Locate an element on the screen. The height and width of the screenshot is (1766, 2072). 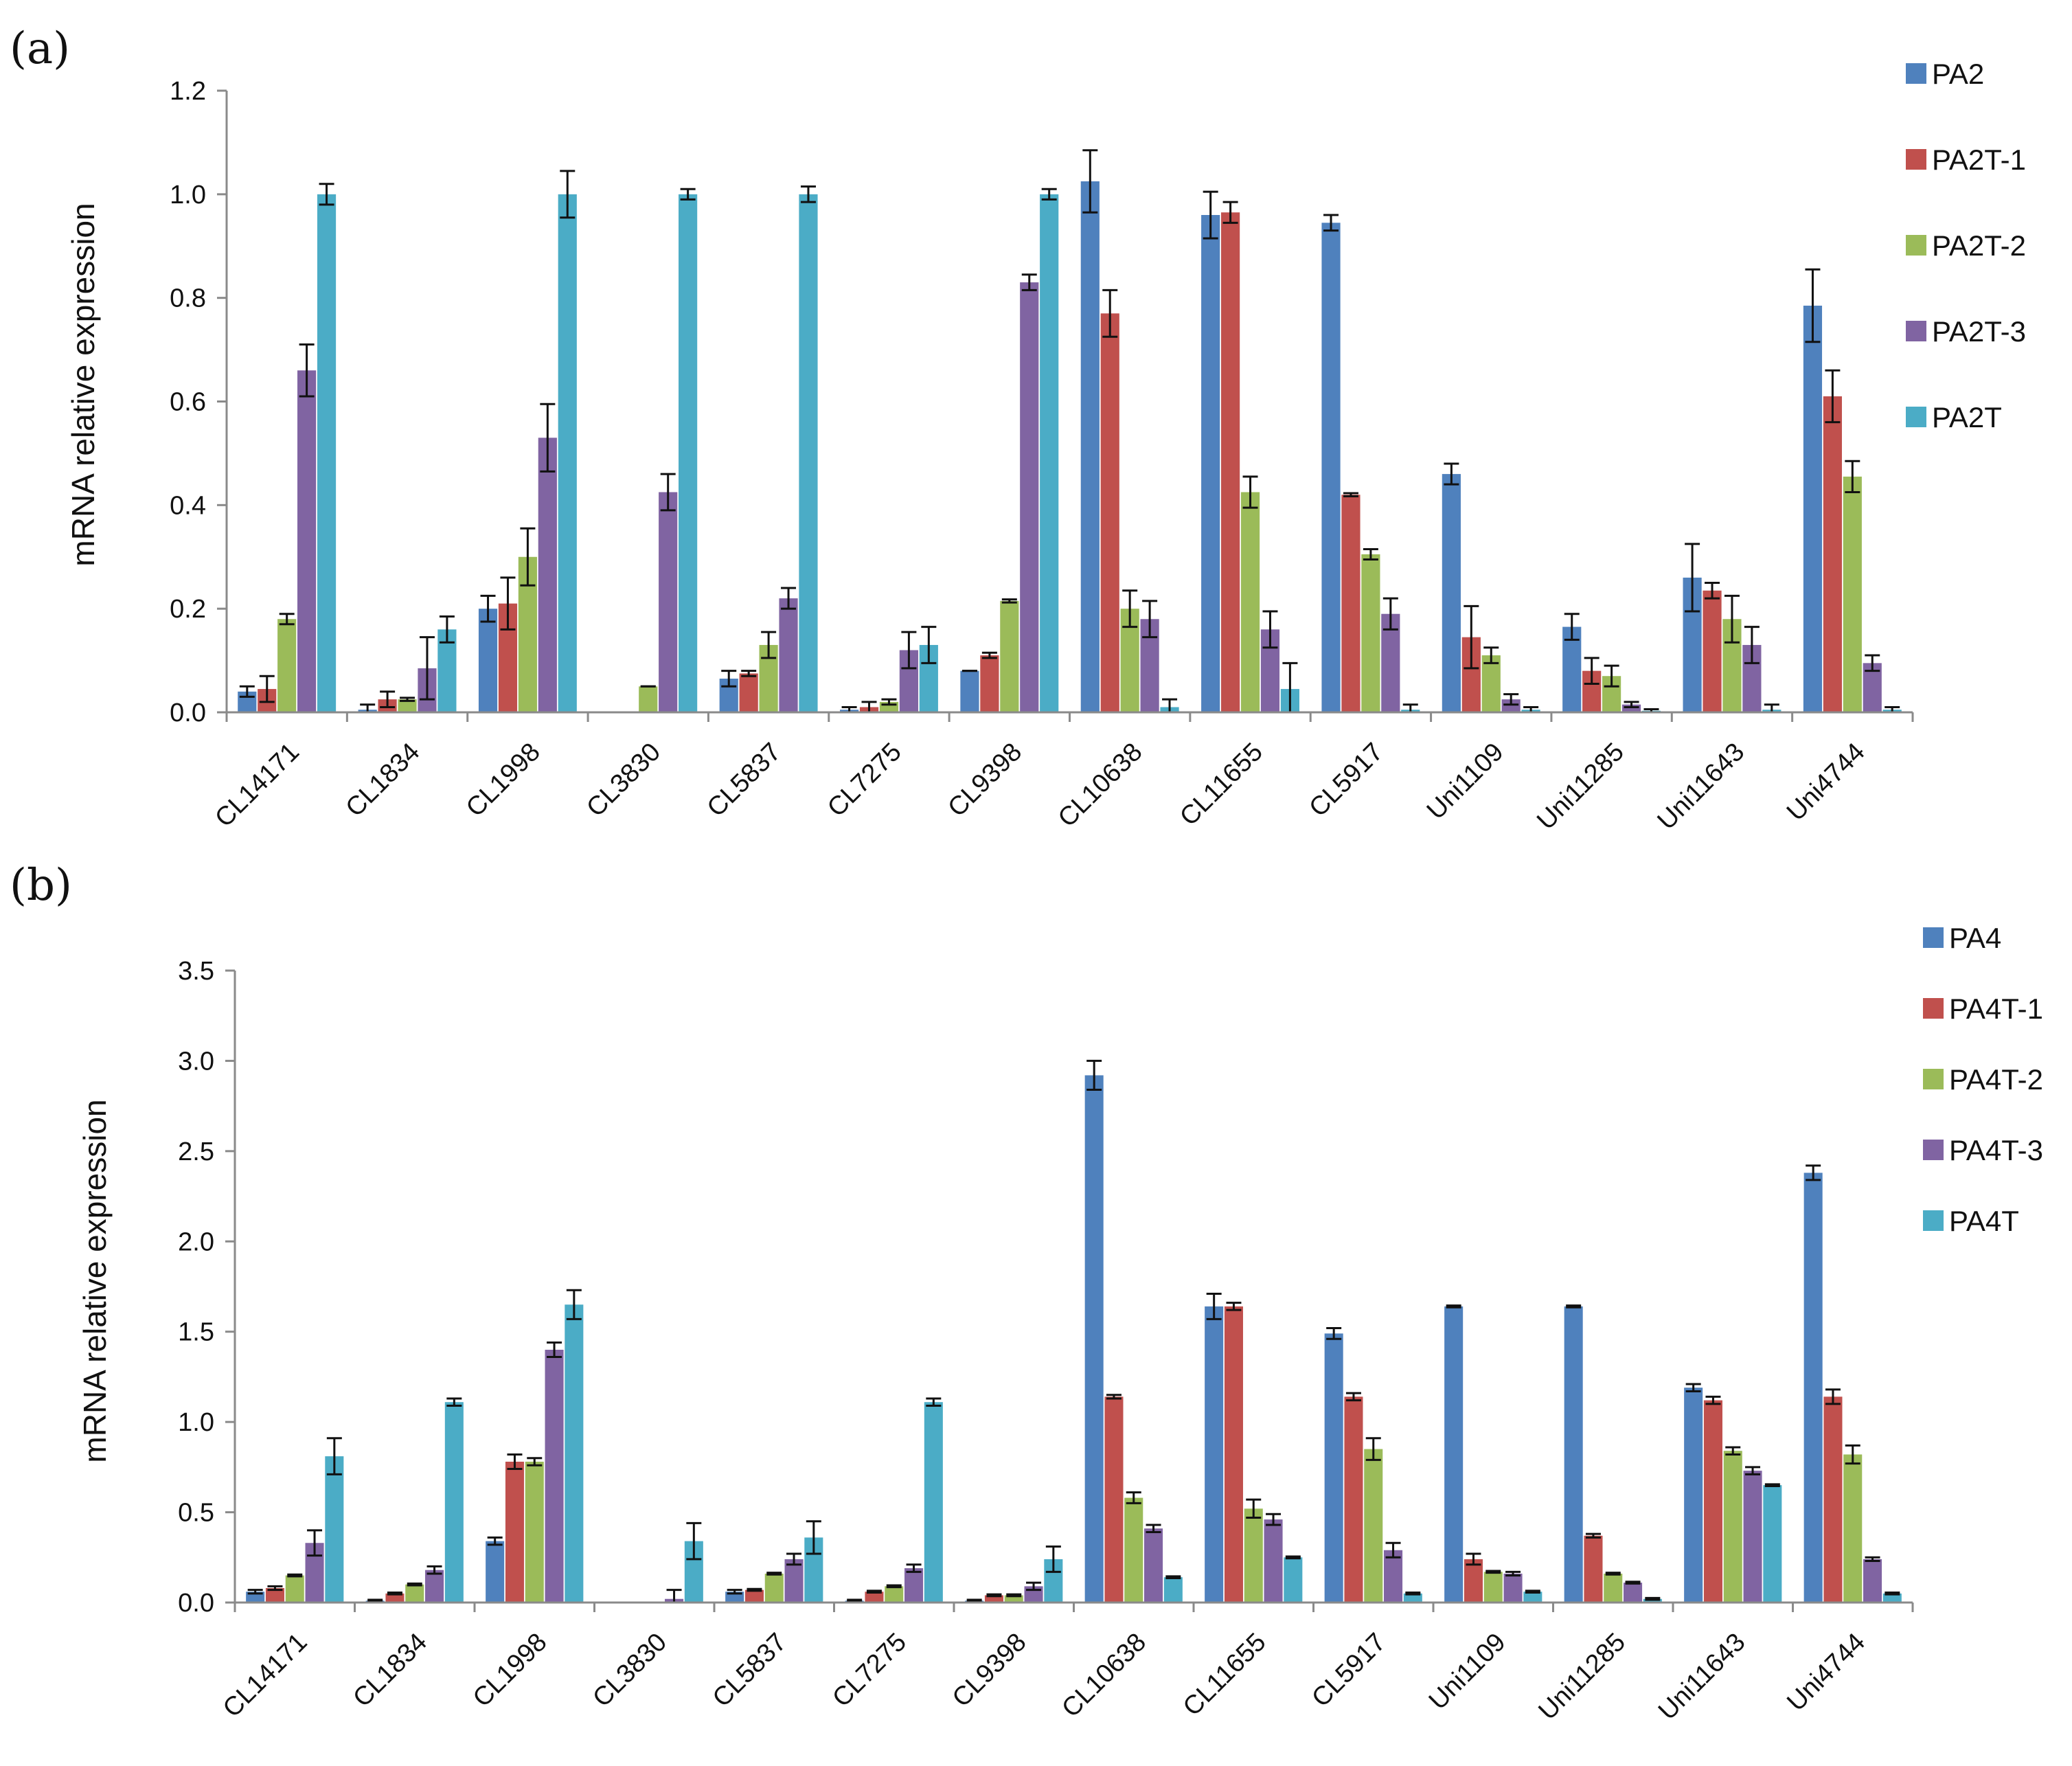
legend-label: PA2T-3 is located at coordinates (1979, 331).